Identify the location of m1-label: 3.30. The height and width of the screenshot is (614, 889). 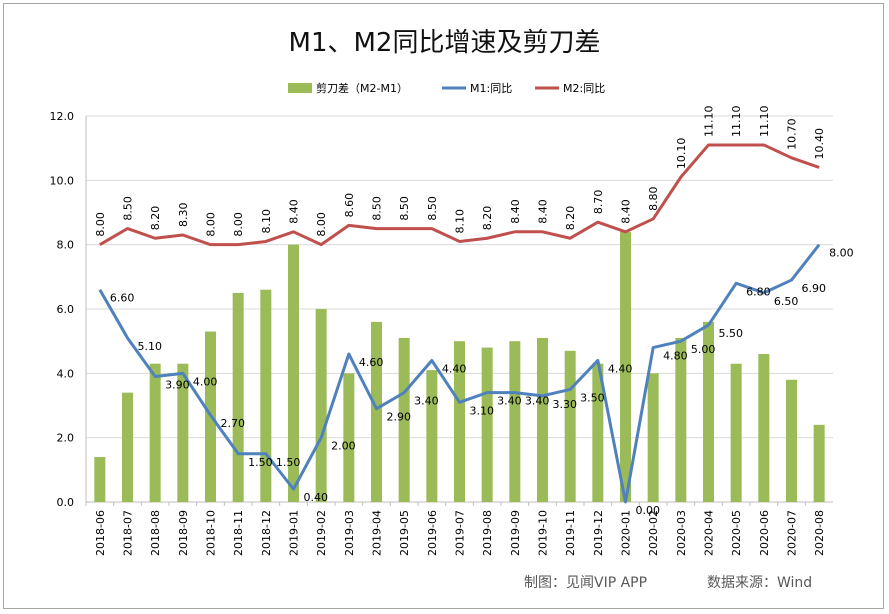
(565, 404).